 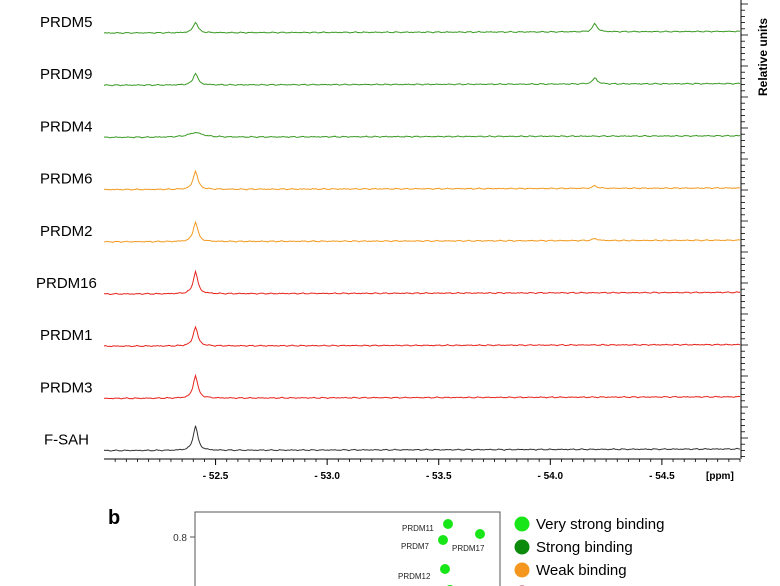 What do you see at coordinates (422, 438) in the screenshot?
I see `spectrum-trace-f-sah` at bounding box center [422, 438].